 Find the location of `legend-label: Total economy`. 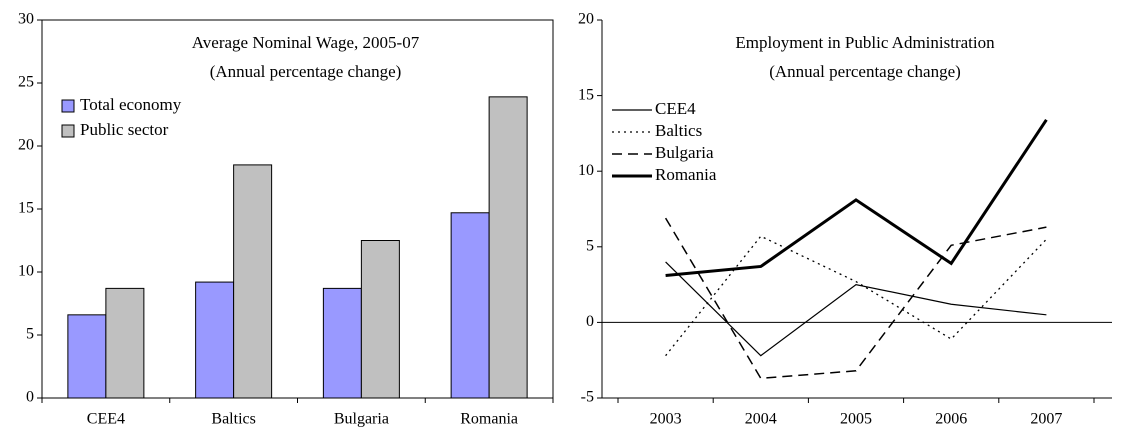

legend-label: Total economy is located at coordinates (131, 104).